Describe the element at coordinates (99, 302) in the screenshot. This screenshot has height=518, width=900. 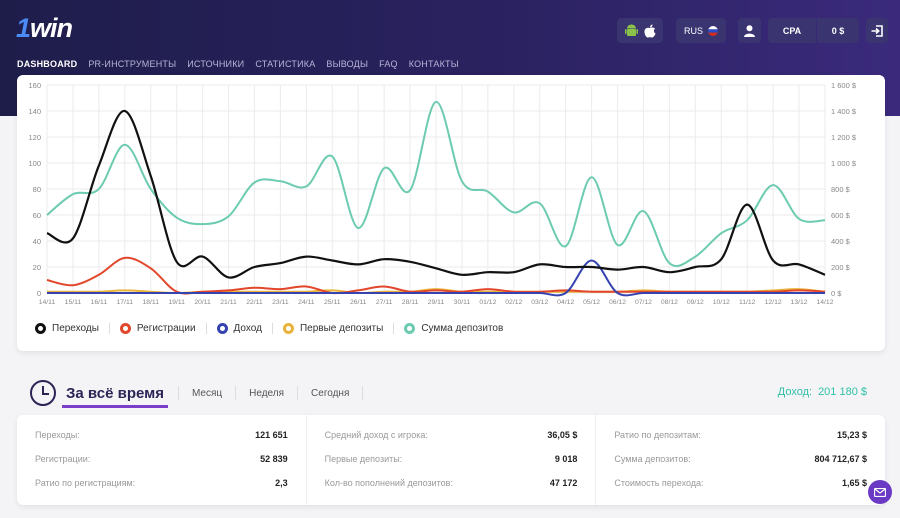
I see `x-tick-label: 16/11` at that location.